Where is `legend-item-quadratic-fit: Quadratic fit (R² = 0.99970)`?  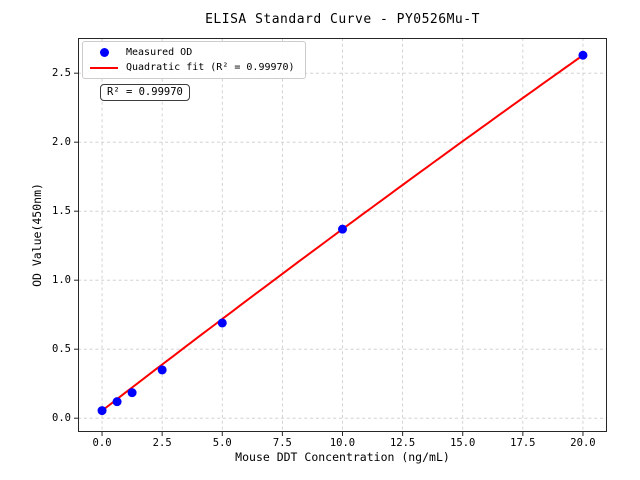
legend-item-quadratic-fit: Quadratic fit (R² = 0.99970) is located at coordinates (192, 67).